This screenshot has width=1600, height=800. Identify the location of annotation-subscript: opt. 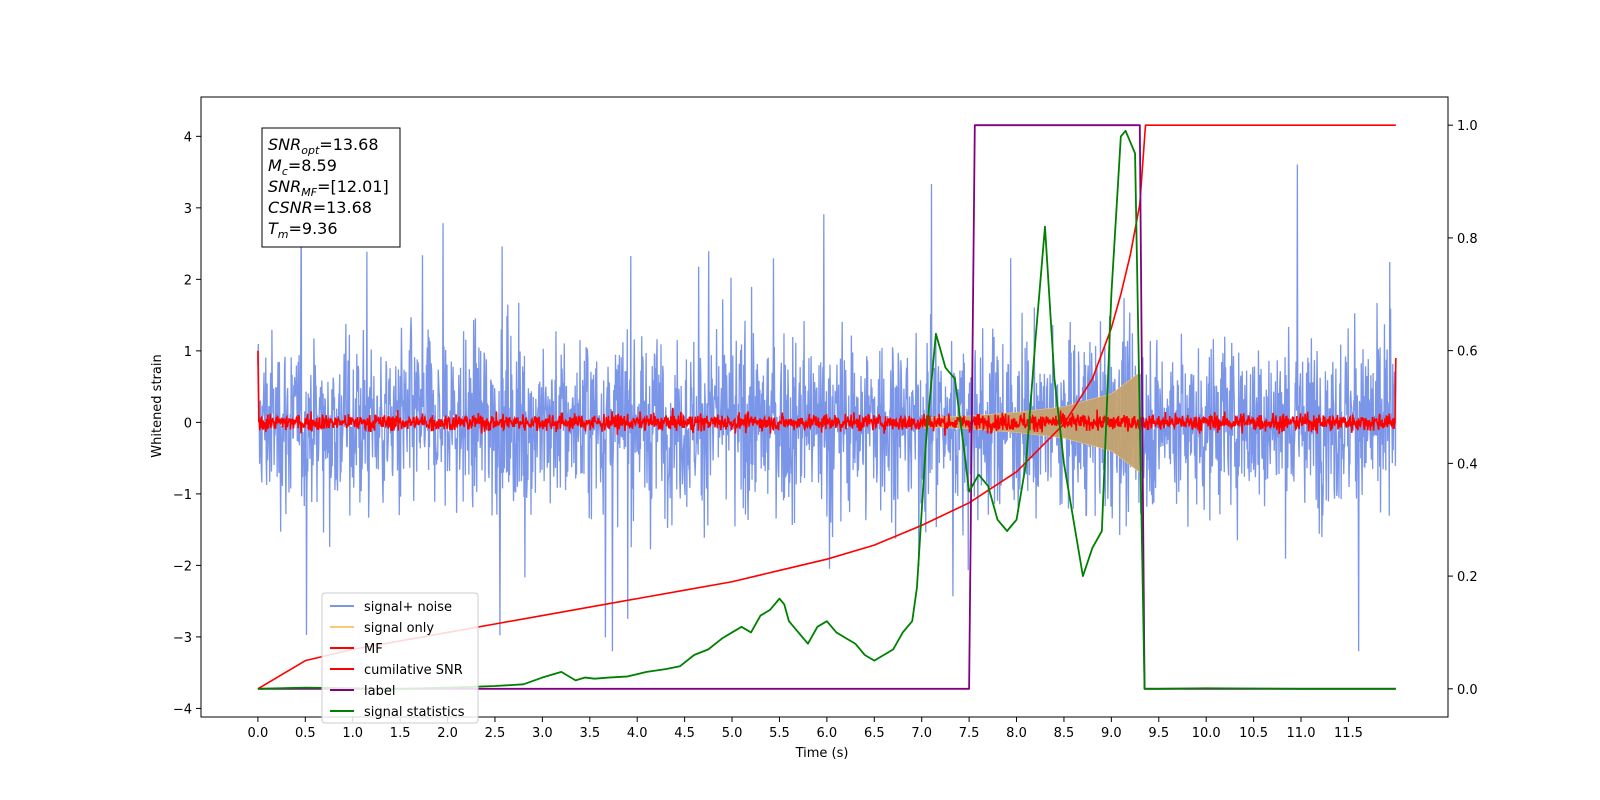
(310, 150).